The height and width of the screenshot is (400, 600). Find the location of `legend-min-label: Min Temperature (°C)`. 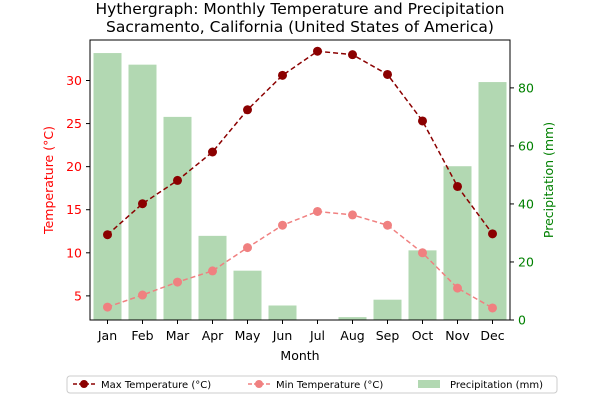

legend-min-label: Min Temperature (°C) is located at coordinates (329, 385).